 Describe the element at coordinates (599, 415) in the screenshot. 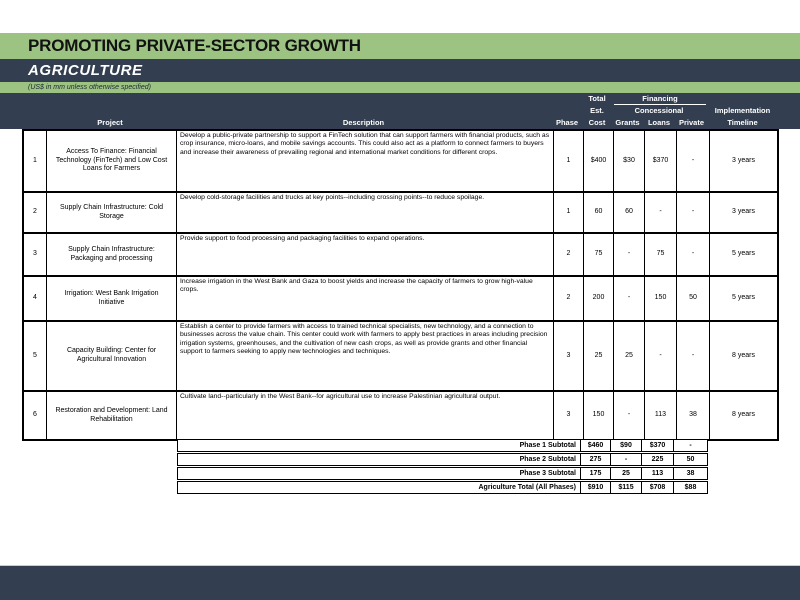

I see `cost-cell: 150` at that location.